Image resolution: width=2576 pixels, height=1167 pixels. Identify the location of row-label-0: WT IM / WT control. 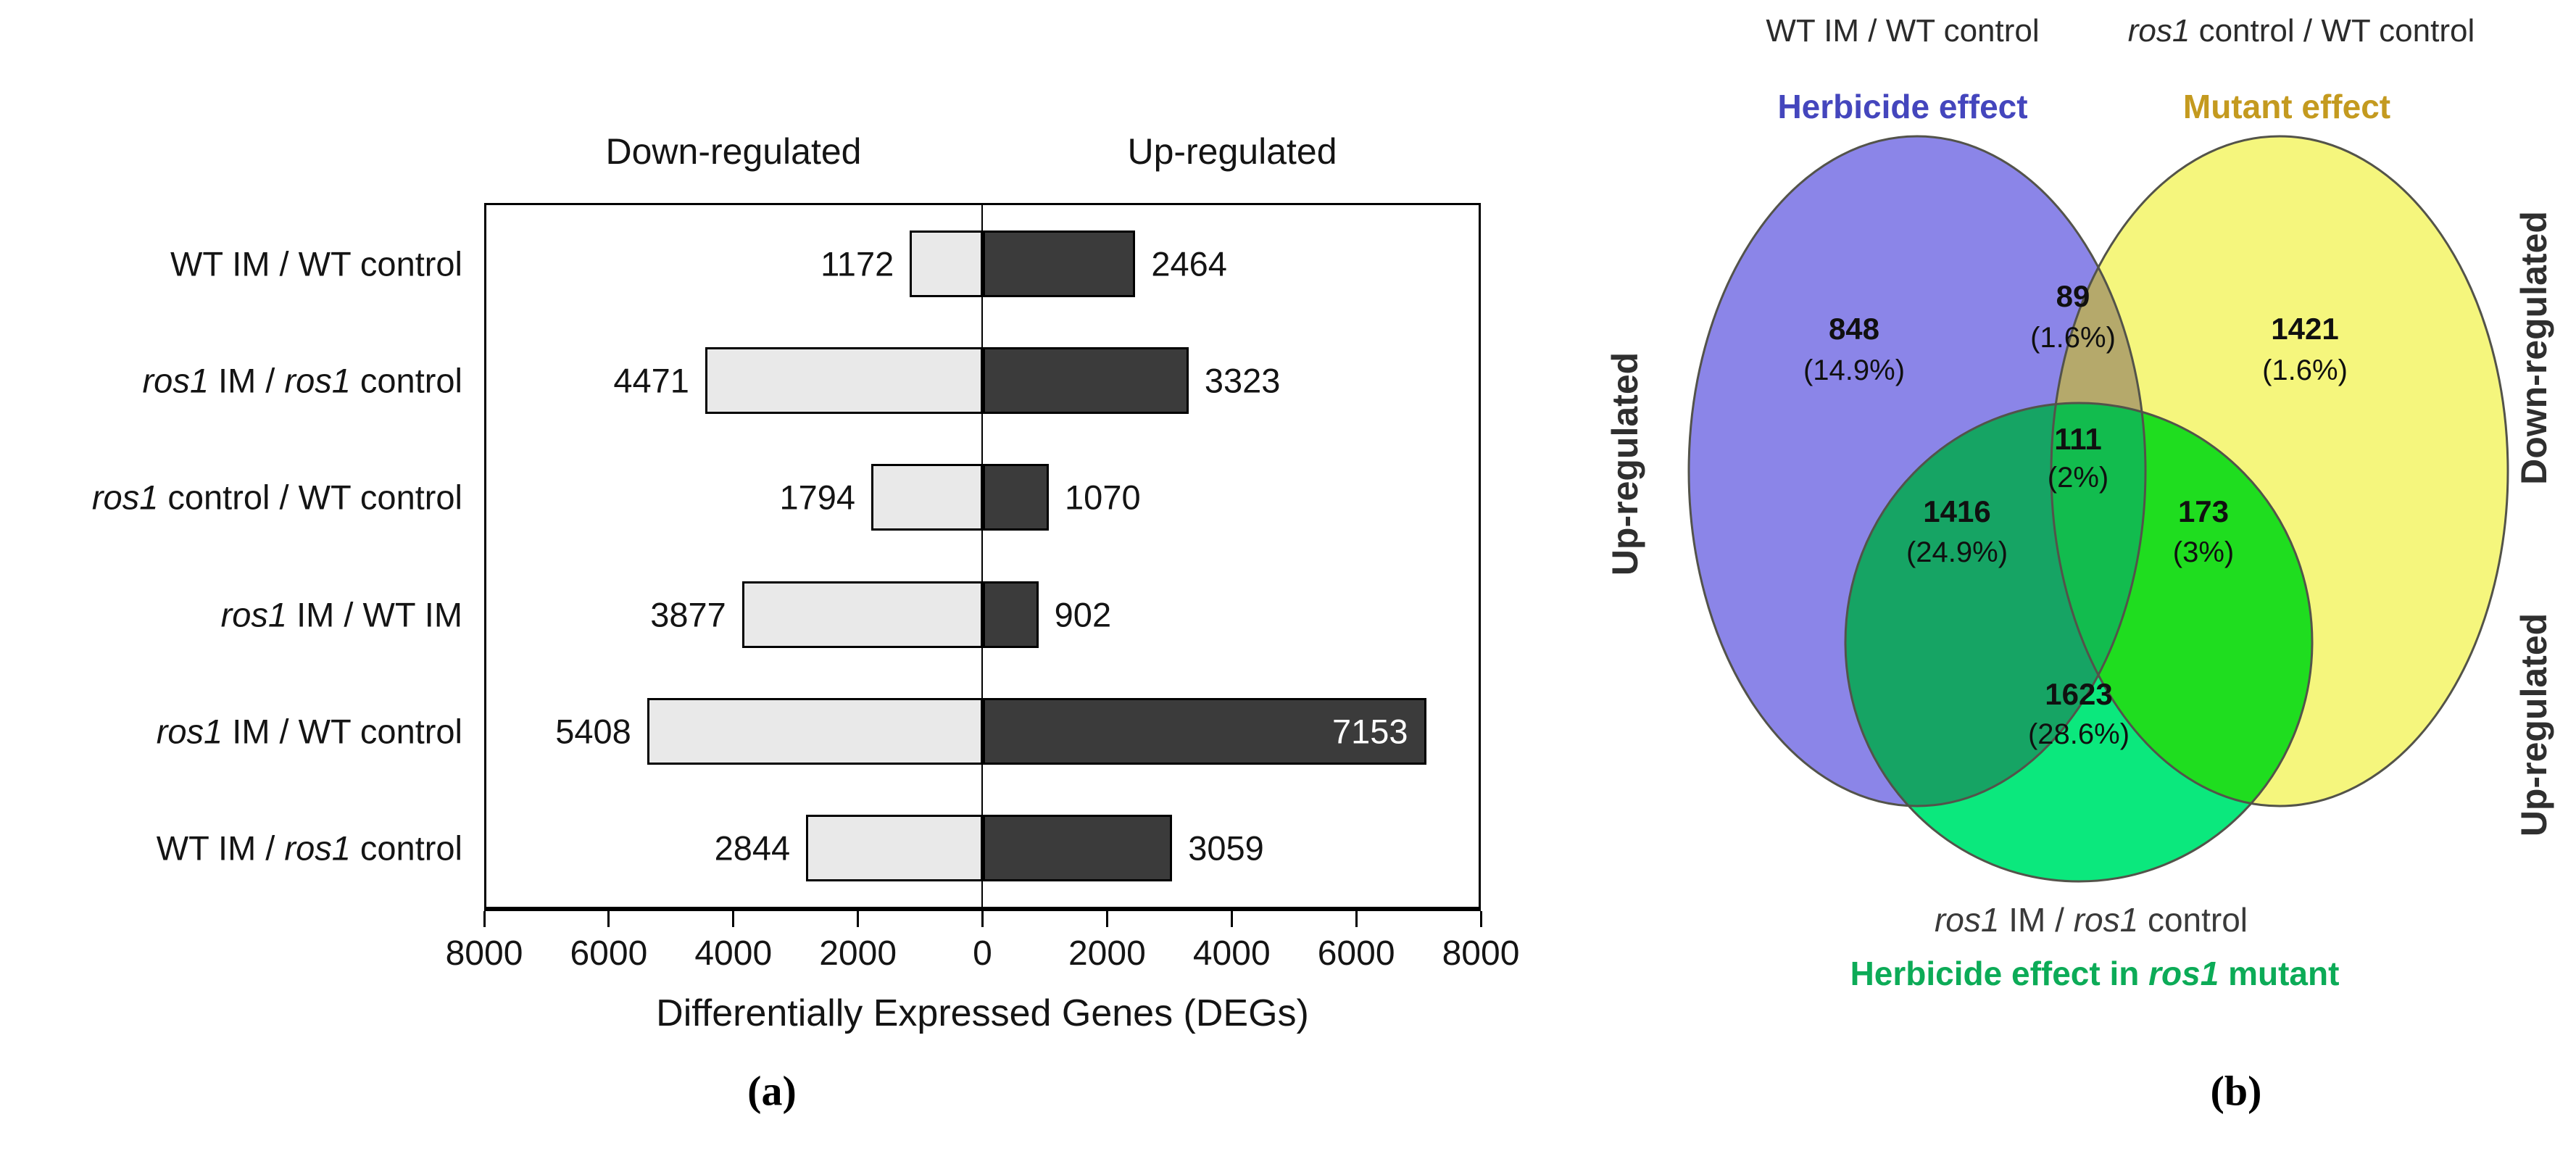
(316, 263).